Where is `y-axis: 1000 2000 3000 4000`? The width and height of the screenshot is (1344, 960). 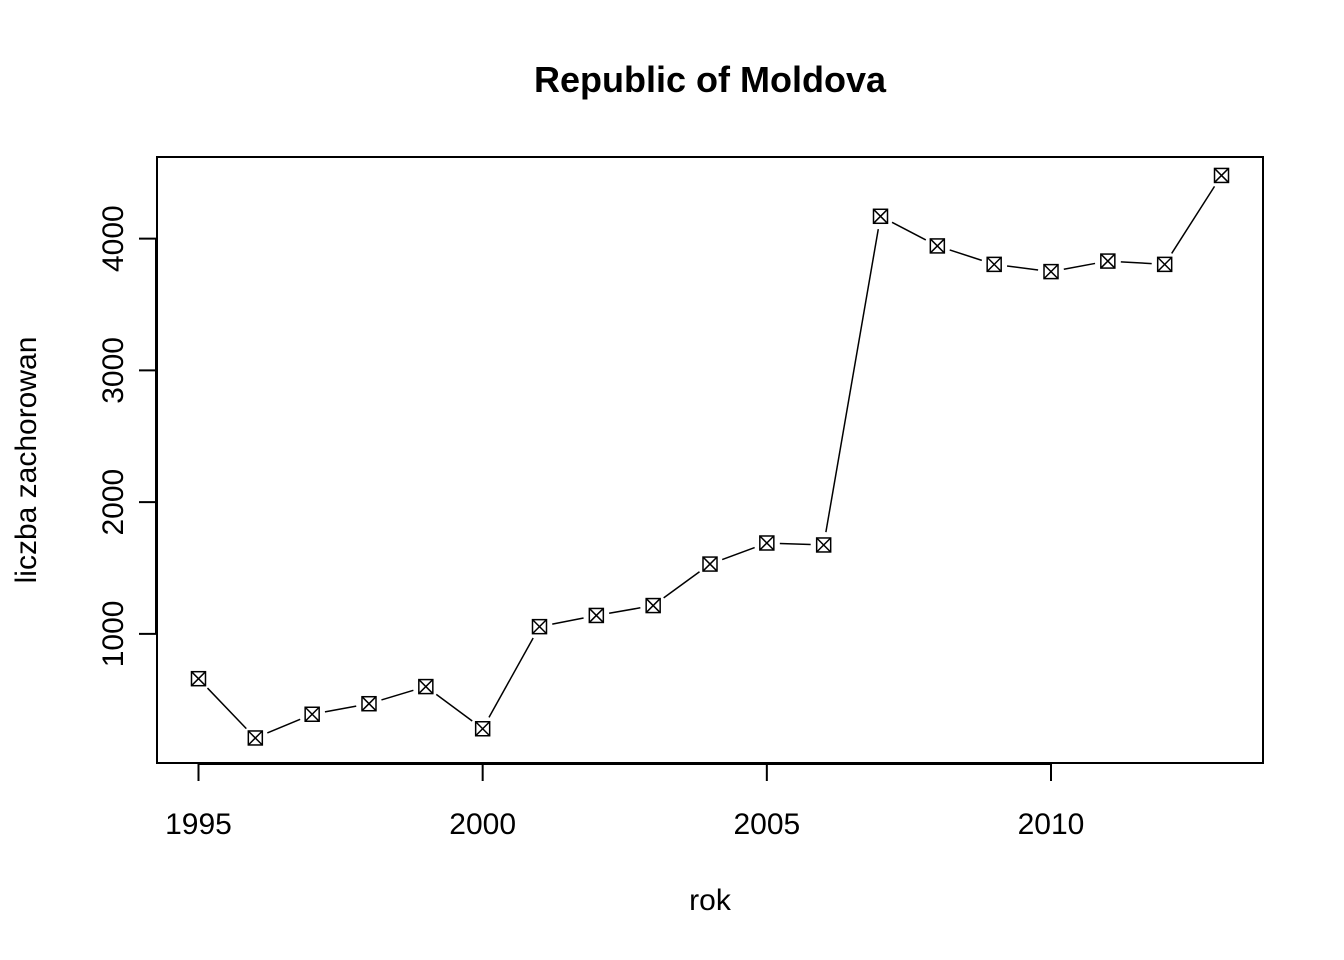
y-axis: 1000 2000 3000 4000 is located at coordinates (127, 436).